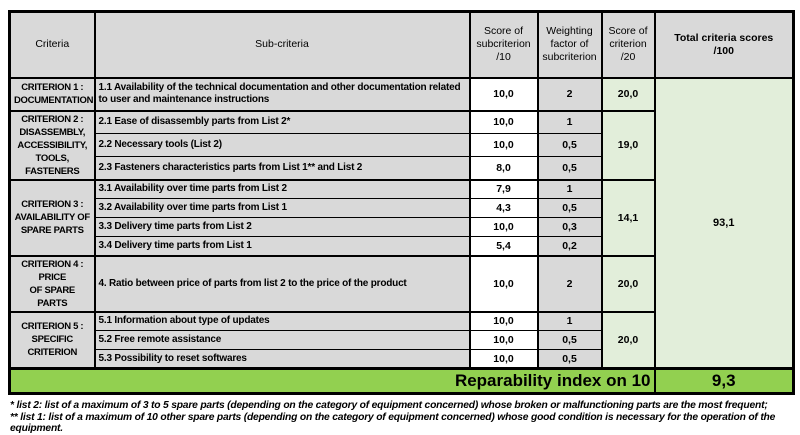 This screenshot has height=435, width=800. I want to click on table-row: 5.2 Free remote assistance 10,0 0,5, so click(402, 340).